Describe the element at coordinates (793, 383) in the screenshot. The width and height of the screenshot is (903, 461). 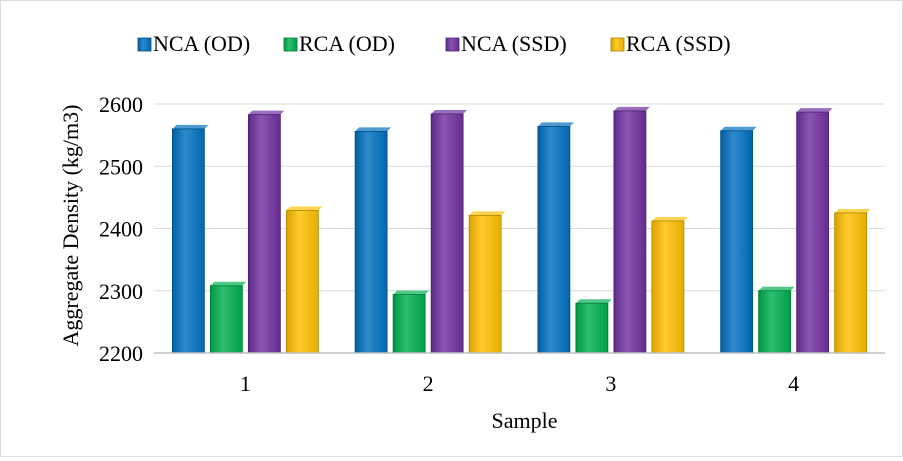
I see `x-tick-label: 4` at that location.